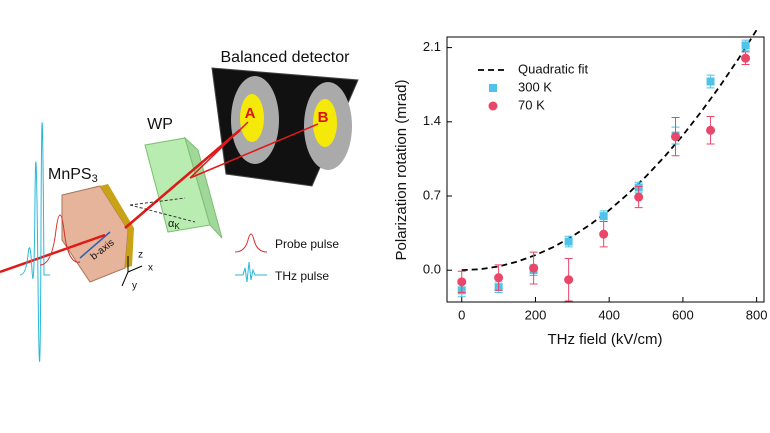  I want to click on thz-pulse, so click(34, 242).